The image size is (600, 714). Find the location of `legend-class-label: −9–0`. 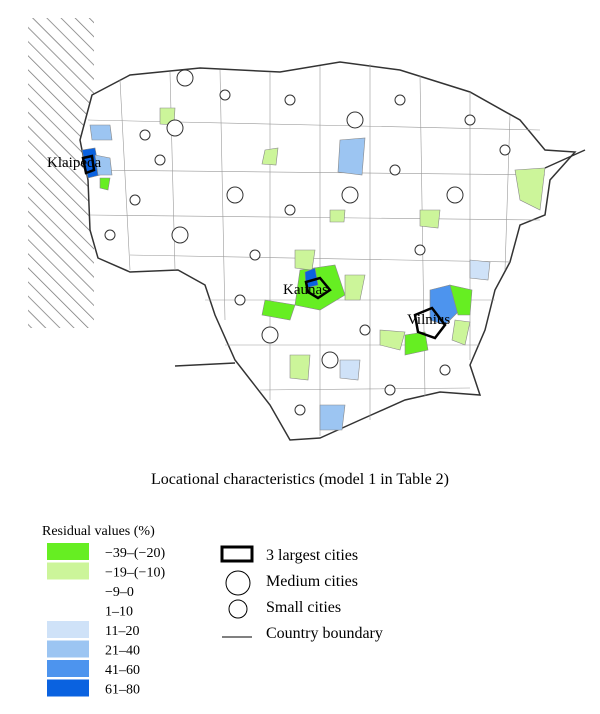

legend-class-label: −9–0 is located at coordinates (119, 592).